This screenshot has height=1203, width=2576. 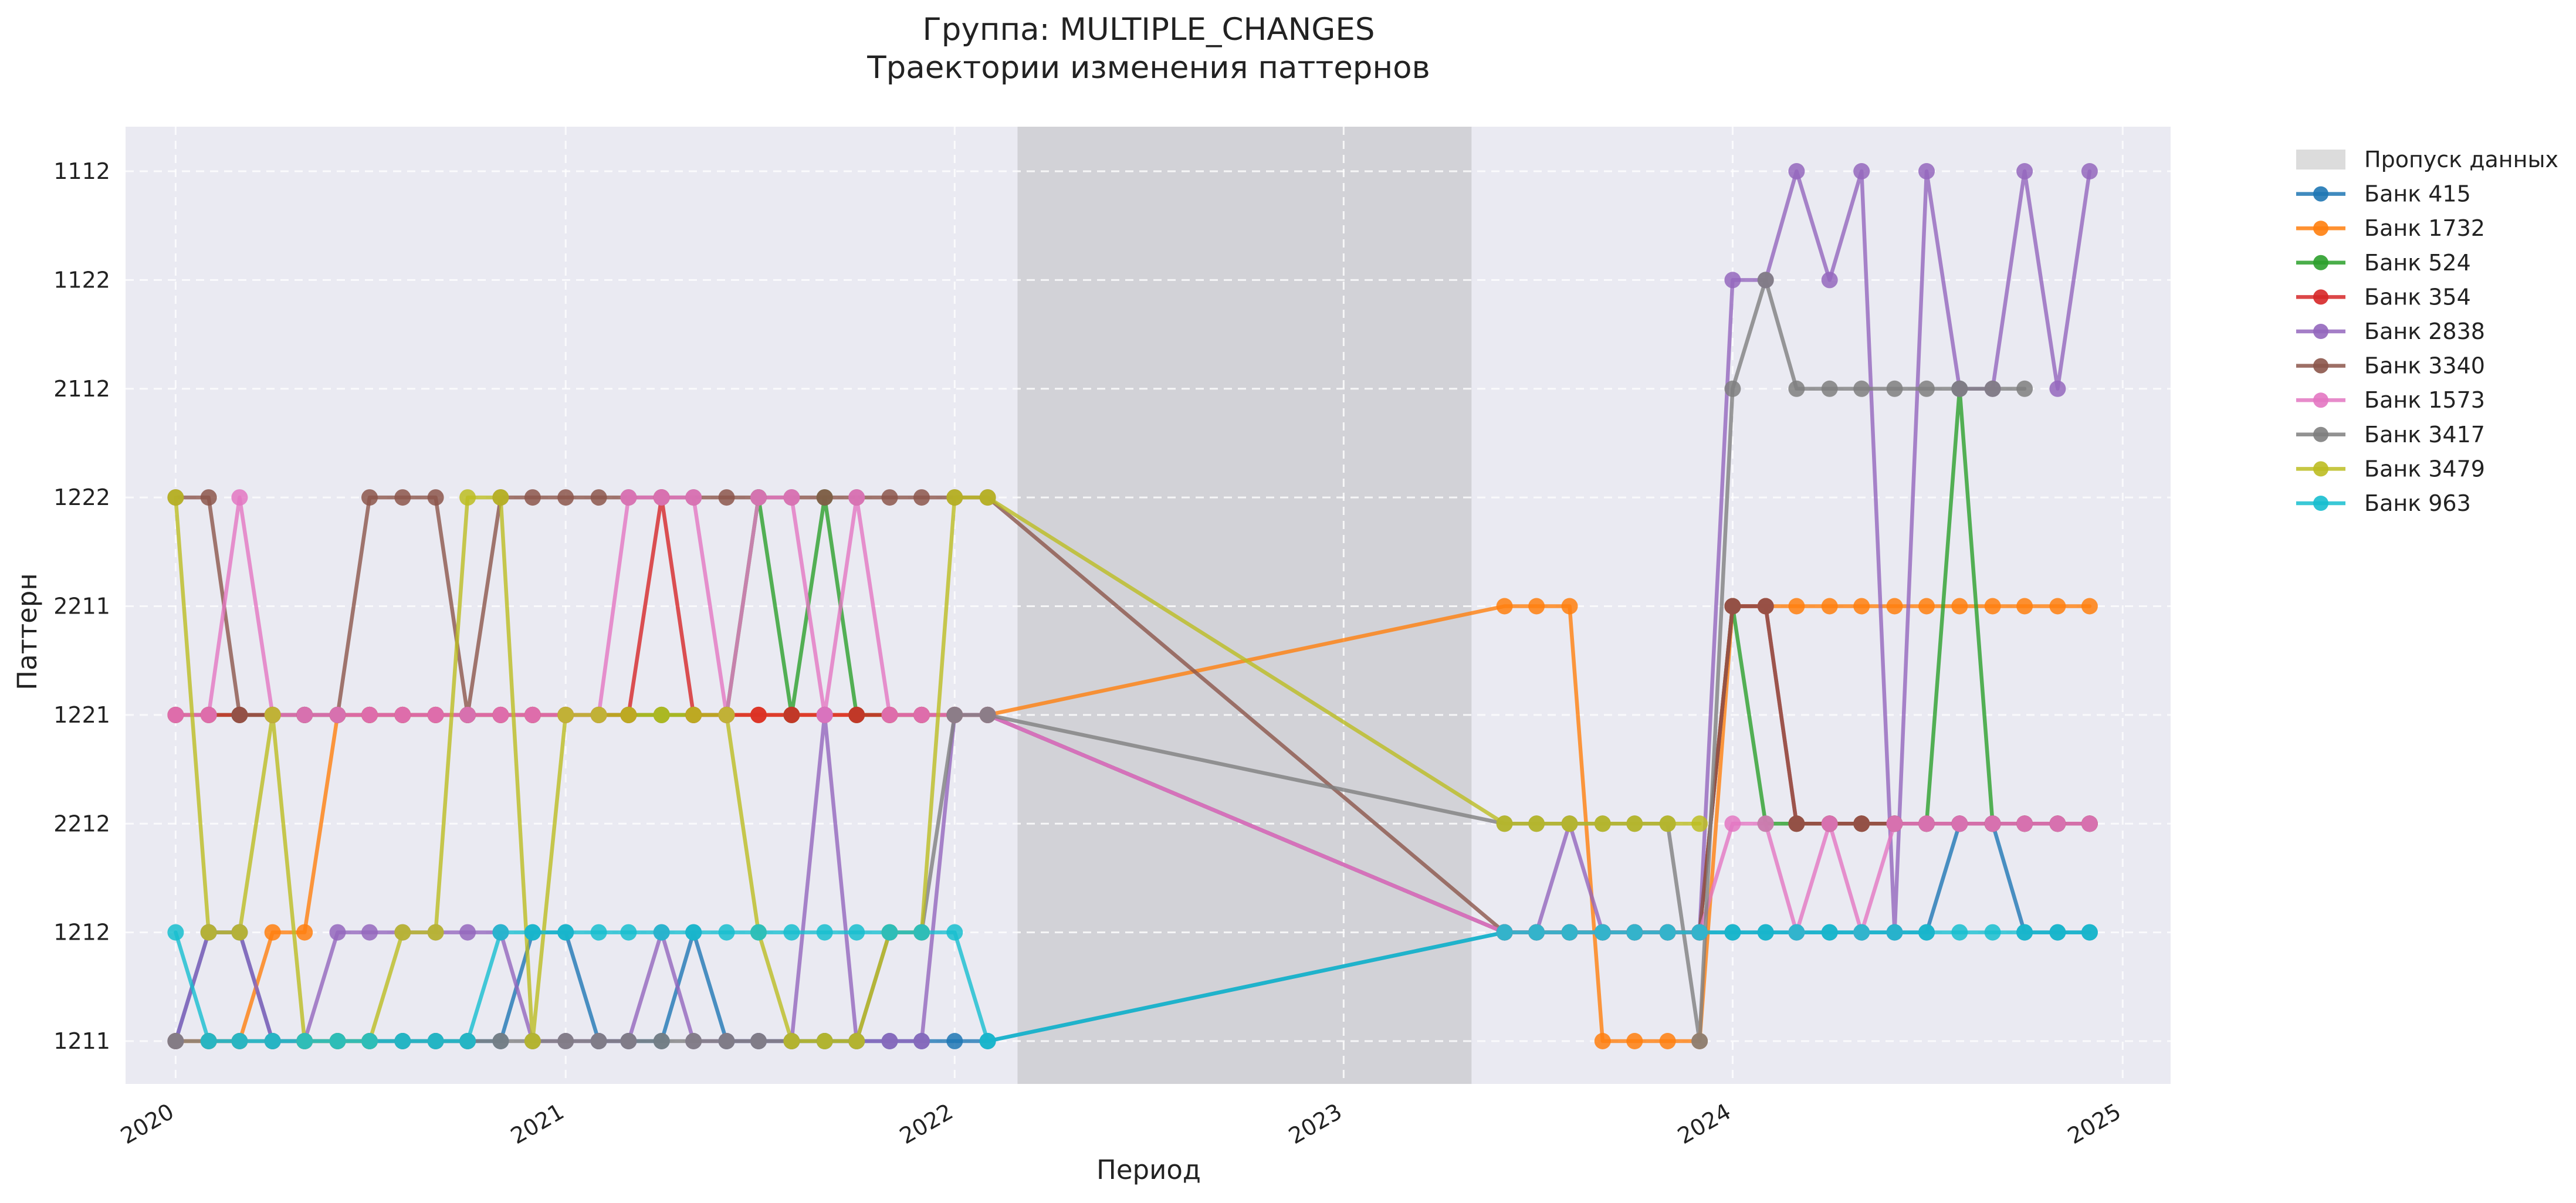 What do you see at coordinates (1704, 1124) in the screenshot?
I see `x-tick-label: 2024` at bounding box center [1704, 1124].